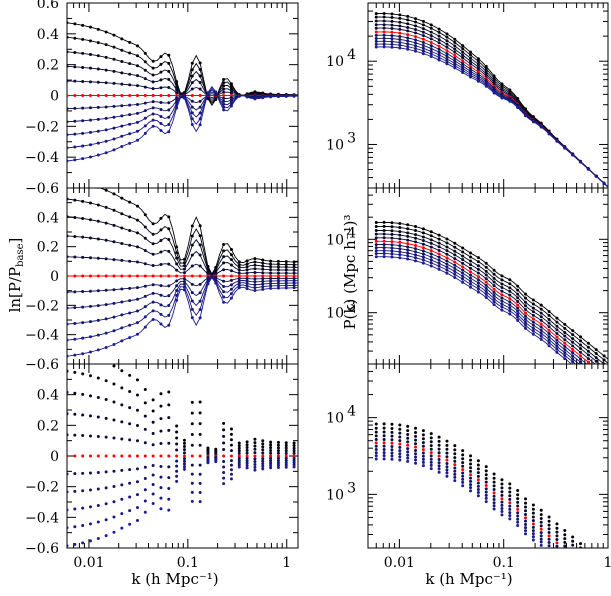 The image size is (611, 596). What do you see at coordinates (188, 563) in the screenshot?
I see `x-tick-label: 0.1` at bounding box center [188, 563].